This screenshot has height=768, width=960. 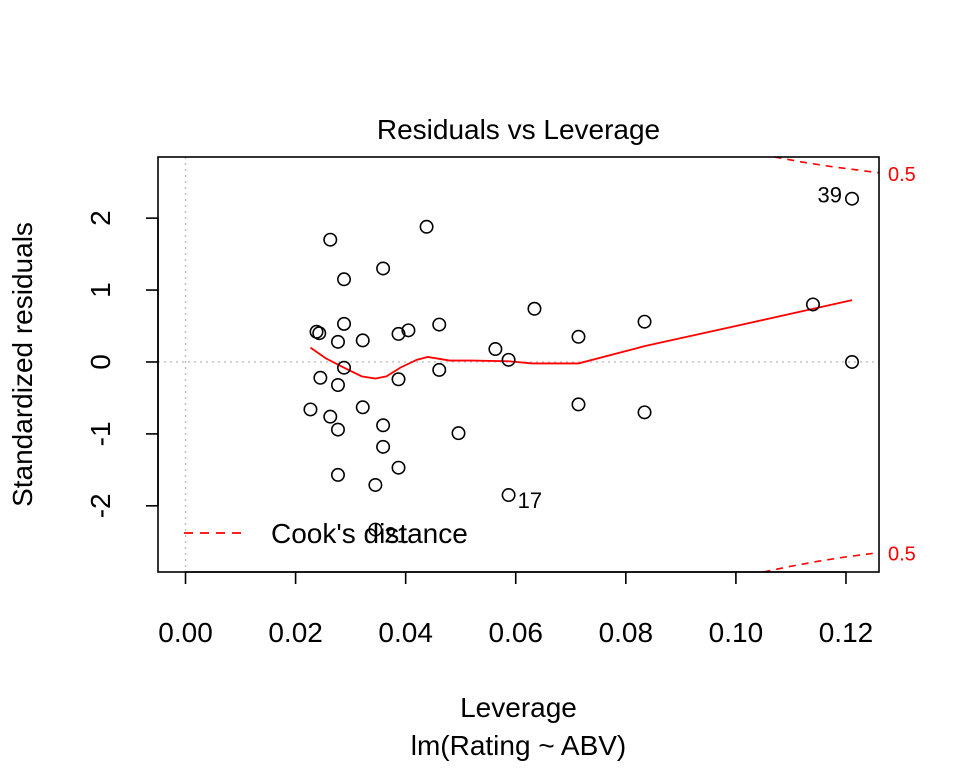 What do you see at coordinates (185, 632) in the screenshot?
I see `x-tick-label: 0.00` at bounding box center [185, 632].